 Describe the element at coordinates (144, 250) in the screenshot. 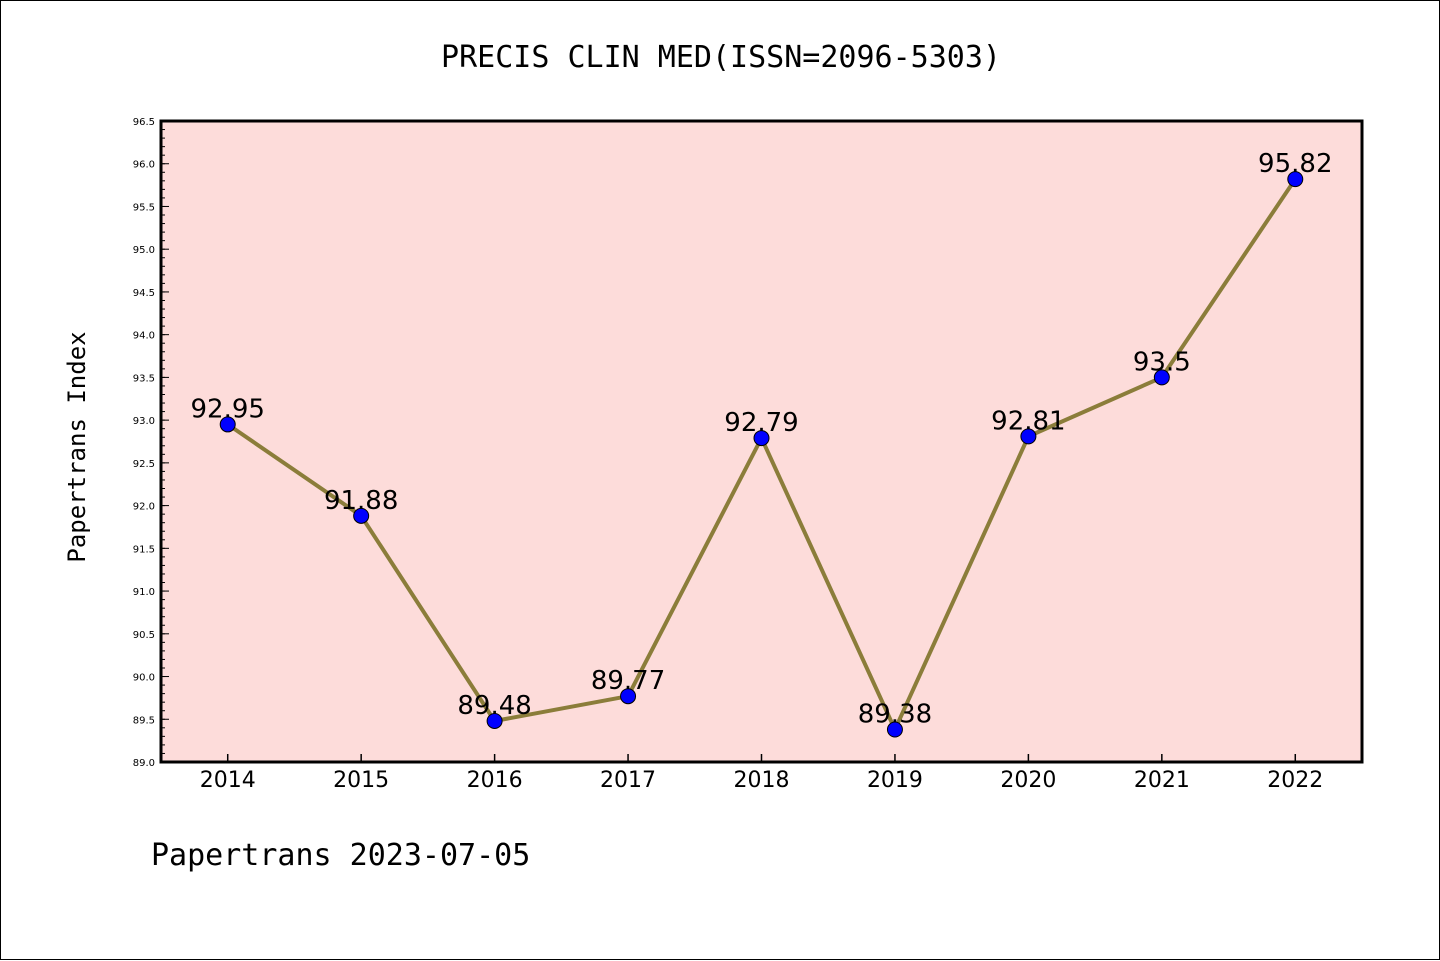

I see `y-tick-label: 95.0` at that location.